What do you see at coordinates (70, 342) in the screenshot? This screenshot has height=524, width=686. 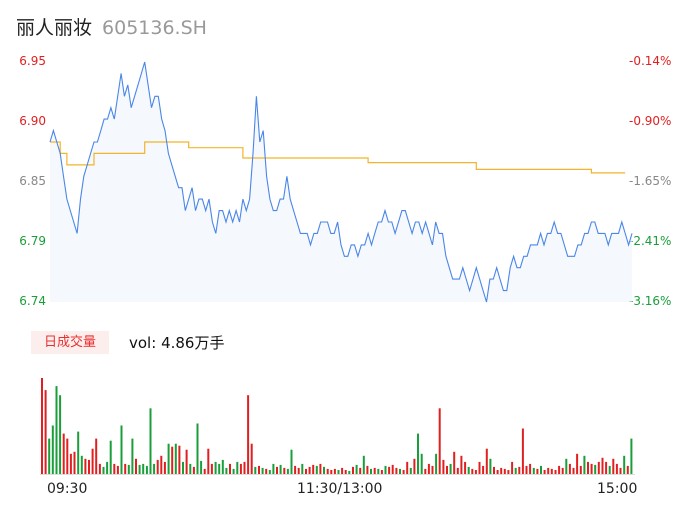 I see `daily-volume-tab: 日成交量` at bounding box center [70, 342].